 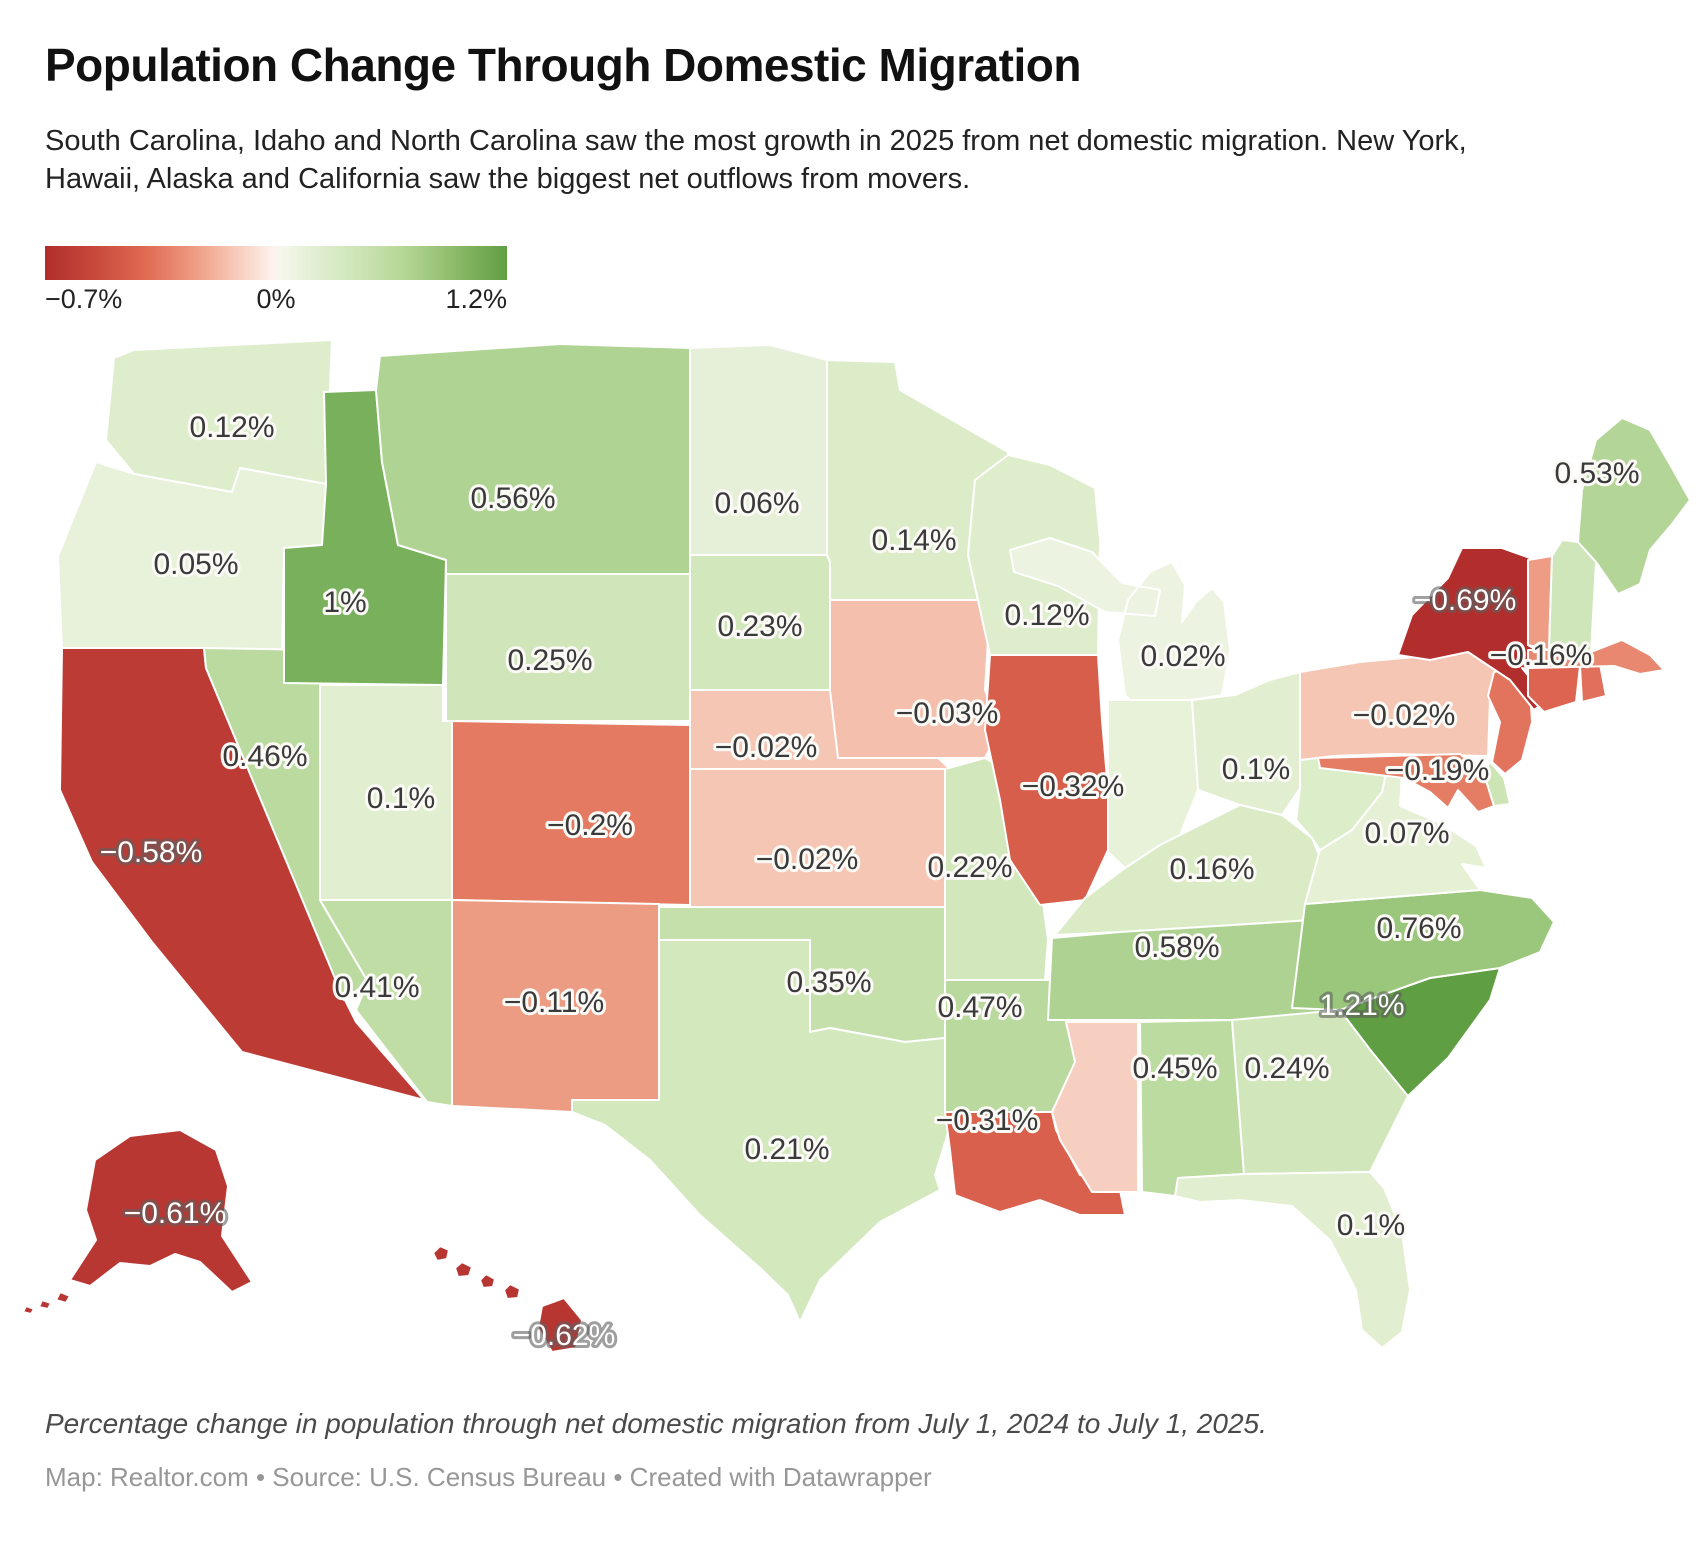 I want to click on state-value-label-OH: 0.1%, so click(x=1256, y=769).